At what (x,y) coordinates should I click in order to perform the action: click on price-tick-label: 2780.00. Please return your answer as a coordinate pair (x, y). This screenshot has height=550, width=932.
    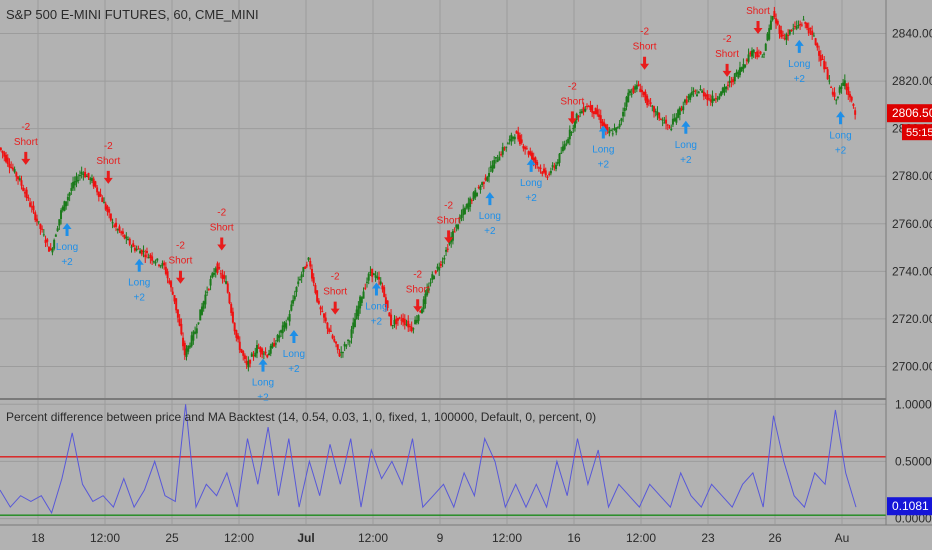
    Looking at the image, I should click on (912, 176).